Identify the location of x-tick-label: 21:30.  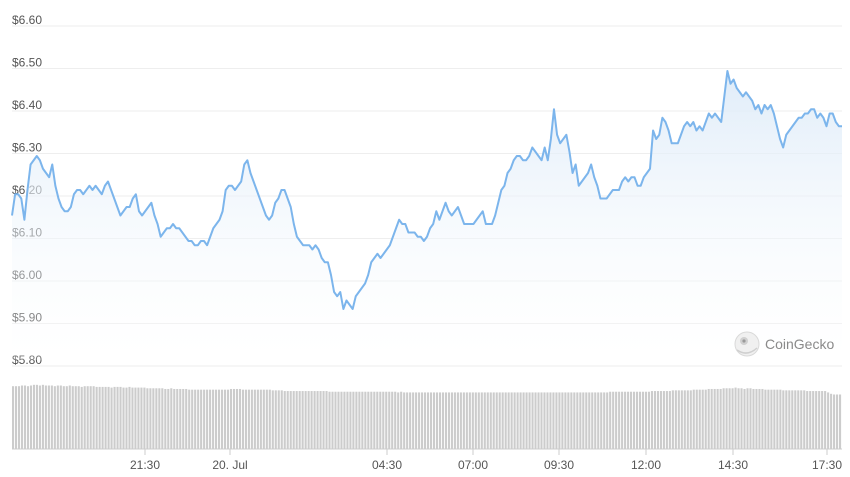
(145, 465).